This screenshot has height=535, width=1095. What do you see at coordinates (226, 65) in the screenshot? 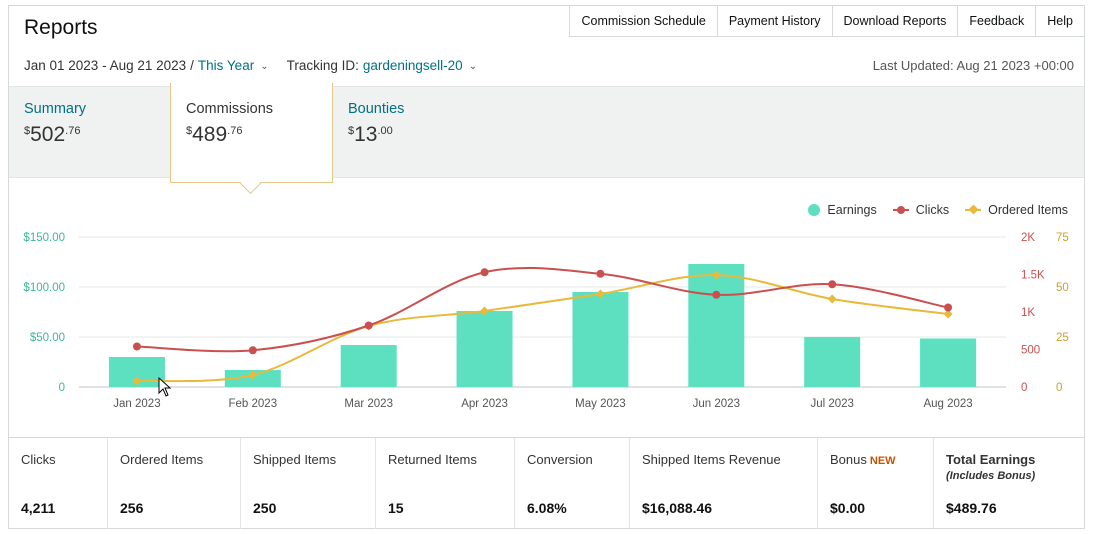
I see `period-label: This Year` at bounding box center [226, 65].